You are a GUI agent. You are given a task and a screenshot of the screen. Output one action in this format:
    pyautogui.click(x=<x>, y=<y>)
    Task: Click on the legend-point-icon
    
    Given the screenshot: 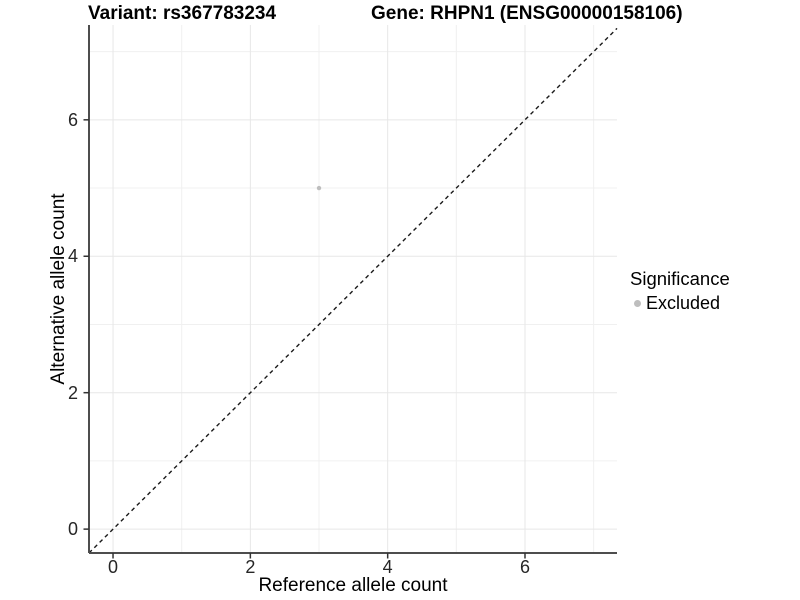 What is the action you would take?
    pyautogui.click(x=637, y=303)
    